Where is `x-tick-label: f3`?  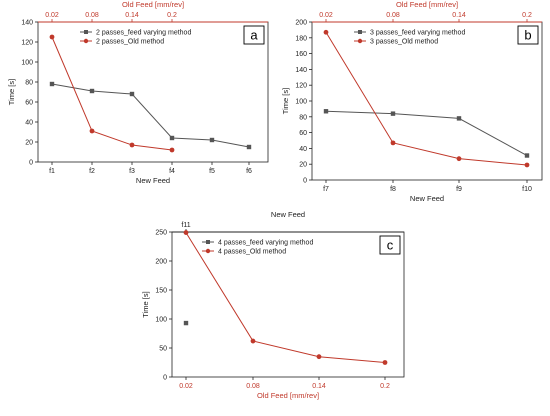
x-tick-label: f3 is located at coordinates (132, 171).